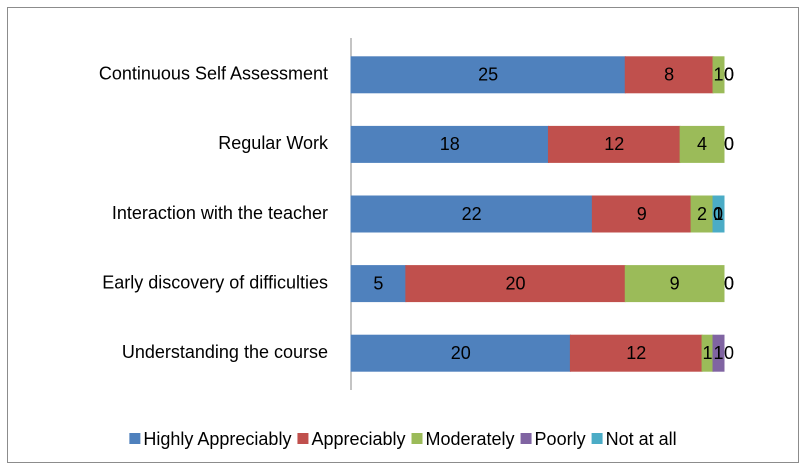 The image size is (806, 470). What do you see at coordinates (220, 213) in the screenshot?
I see `category-label: Interaction with the teacher` at bounding box center [220, 213].